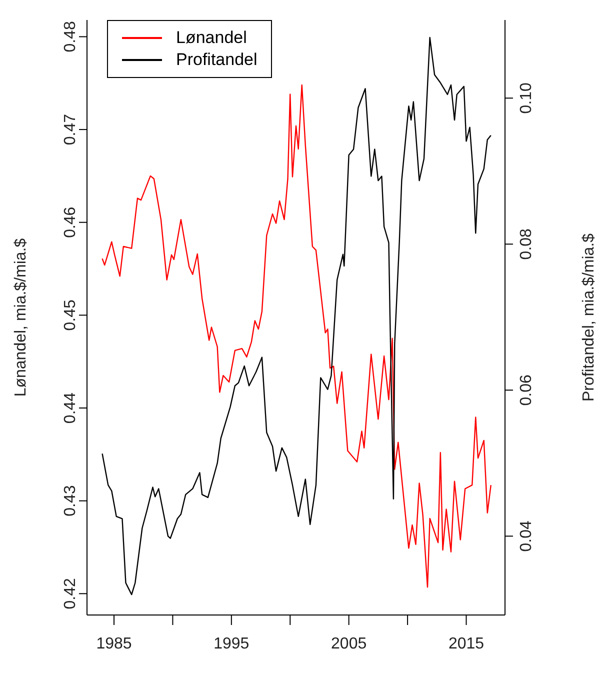 The image size is (608, 675). Describe the element at coordinates (466, 643) in the screenshot. I see `x-tick-label: 2015` at that location.